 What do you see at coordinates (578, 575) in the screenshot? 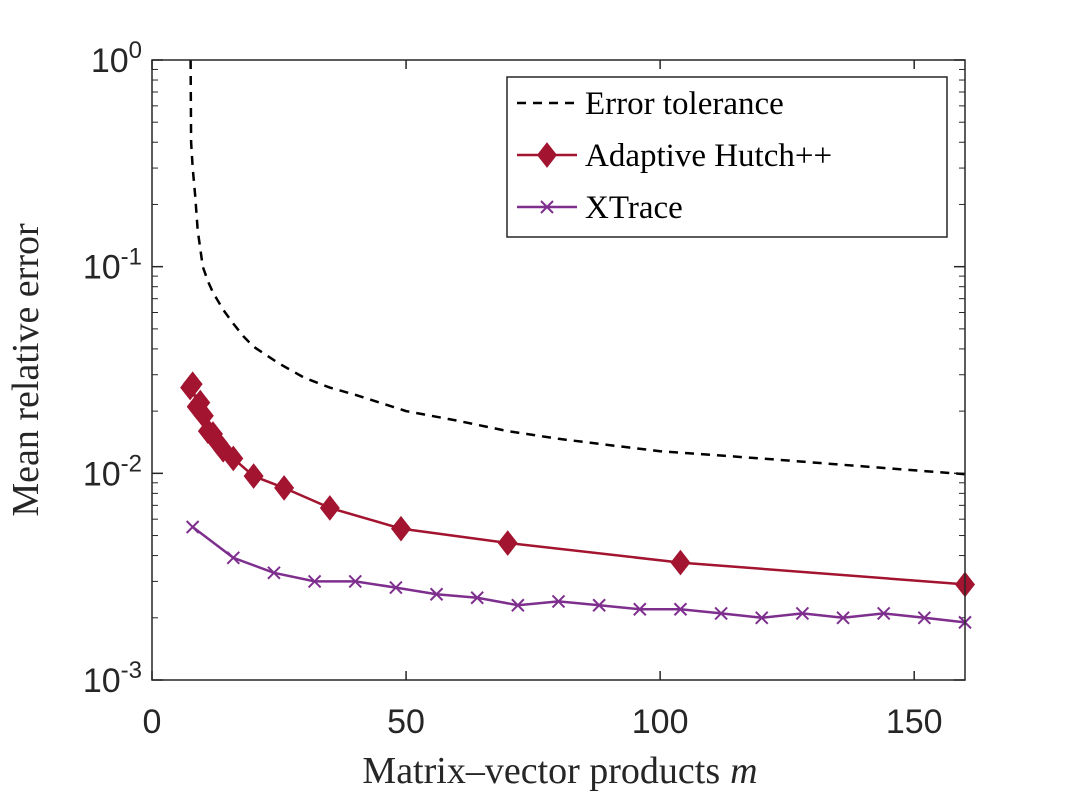
I see `series-line-xtrace` at bounding box center [578, 575].